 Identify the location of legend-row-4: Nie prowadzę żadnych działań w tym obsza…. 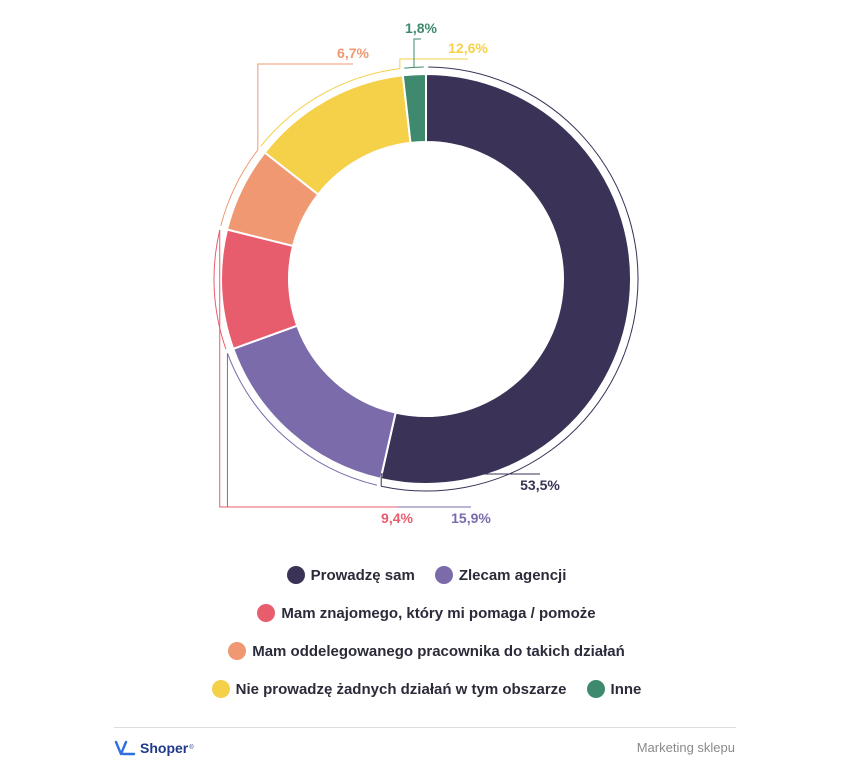
(426, 689).